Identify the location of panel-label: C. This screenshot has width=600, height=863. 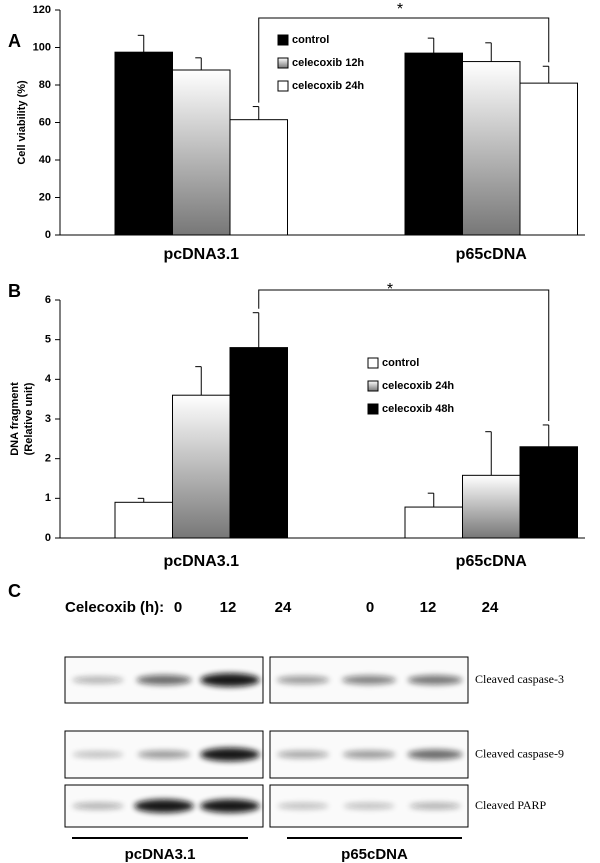
(14, 591).